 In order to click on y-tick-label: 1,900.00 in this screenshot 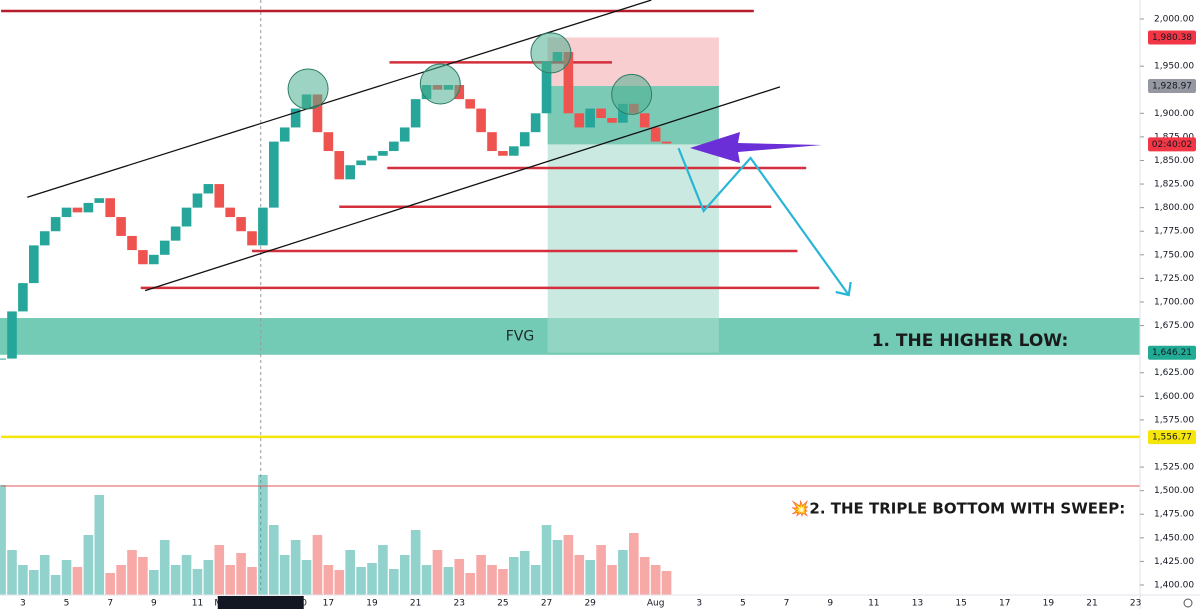, I will do `click(1174, 114)`.